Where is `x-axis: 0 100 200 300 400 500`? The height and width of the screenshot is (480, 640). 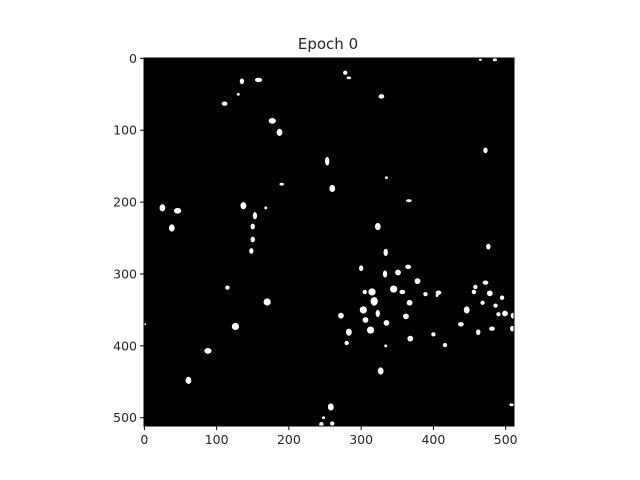
x-axis: 0 100 200 300 400 500 is located at coordinates (329, 436).